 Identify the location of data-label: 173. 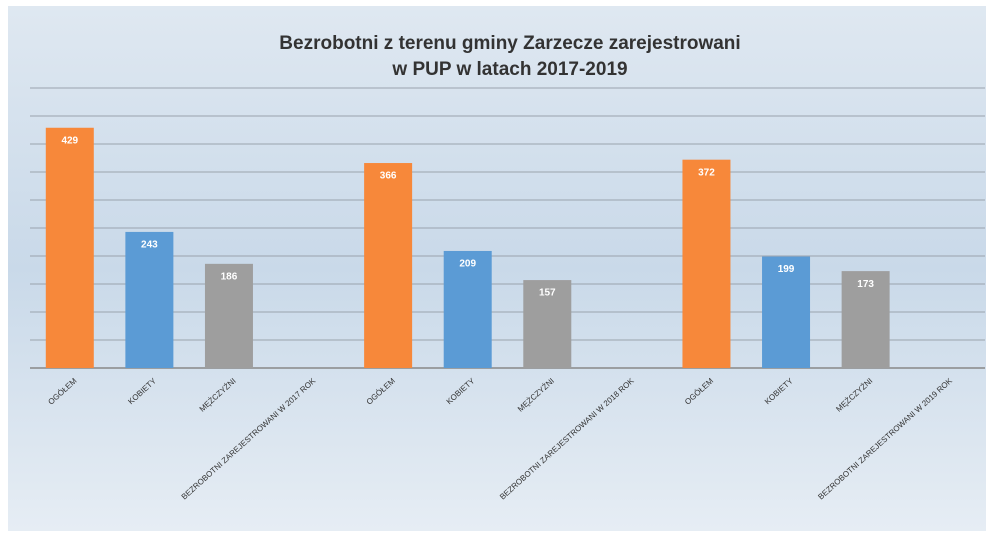
(865, 284).